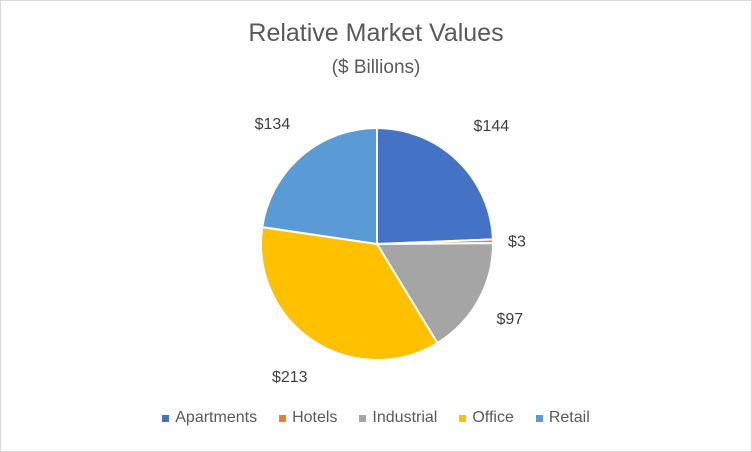 This screenshot has height=452, width=752. I want to click on pie-slice-office, so click(349, 293).